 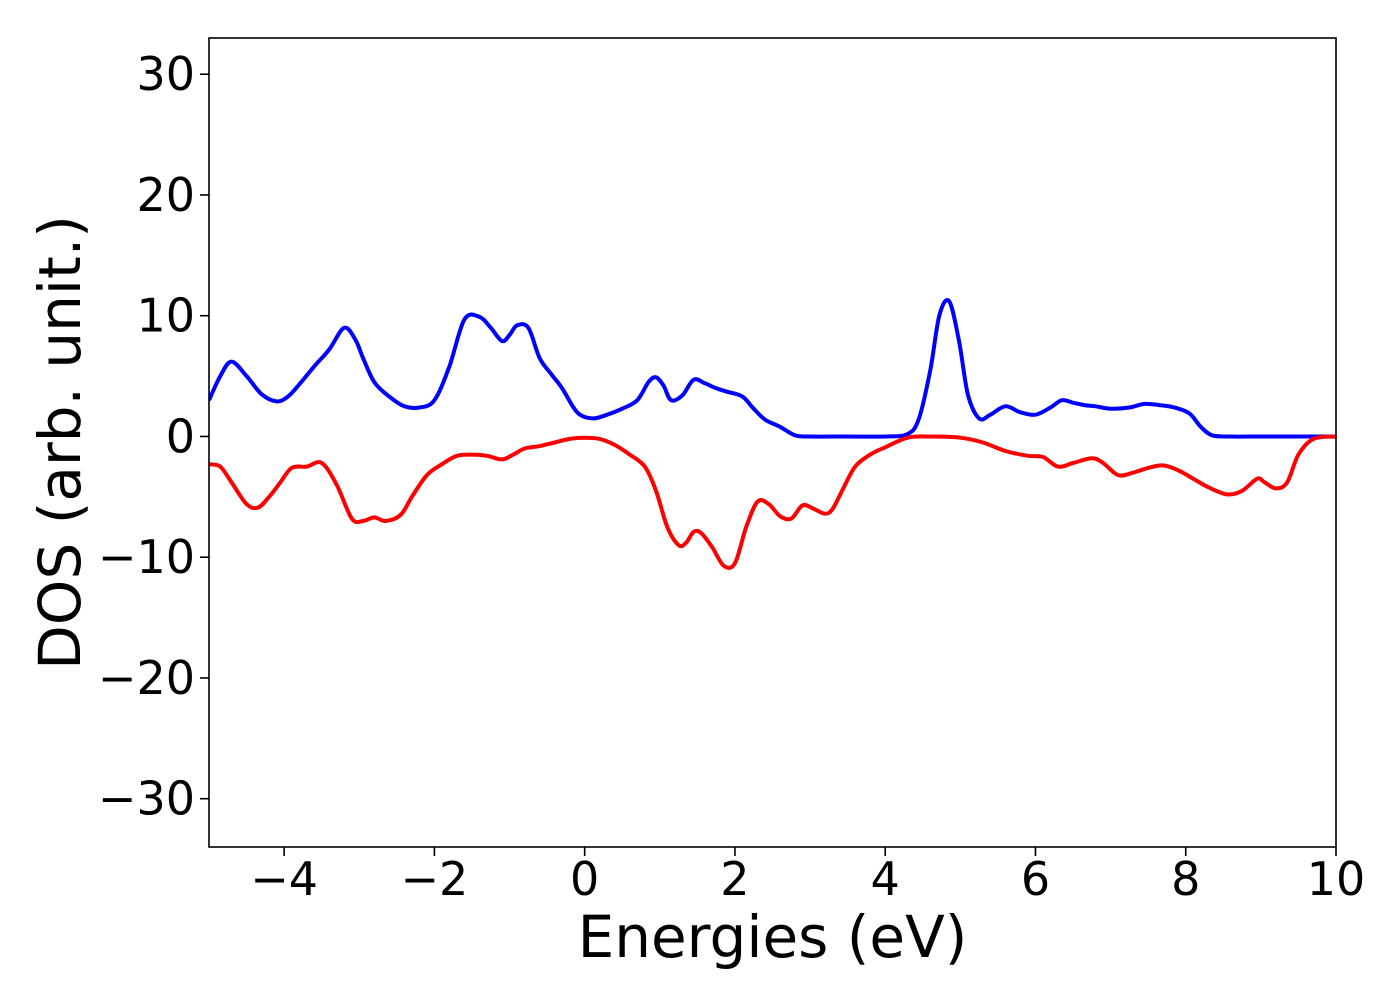 I want to click on y-tick-label: −20, so click(x=146, y=678).